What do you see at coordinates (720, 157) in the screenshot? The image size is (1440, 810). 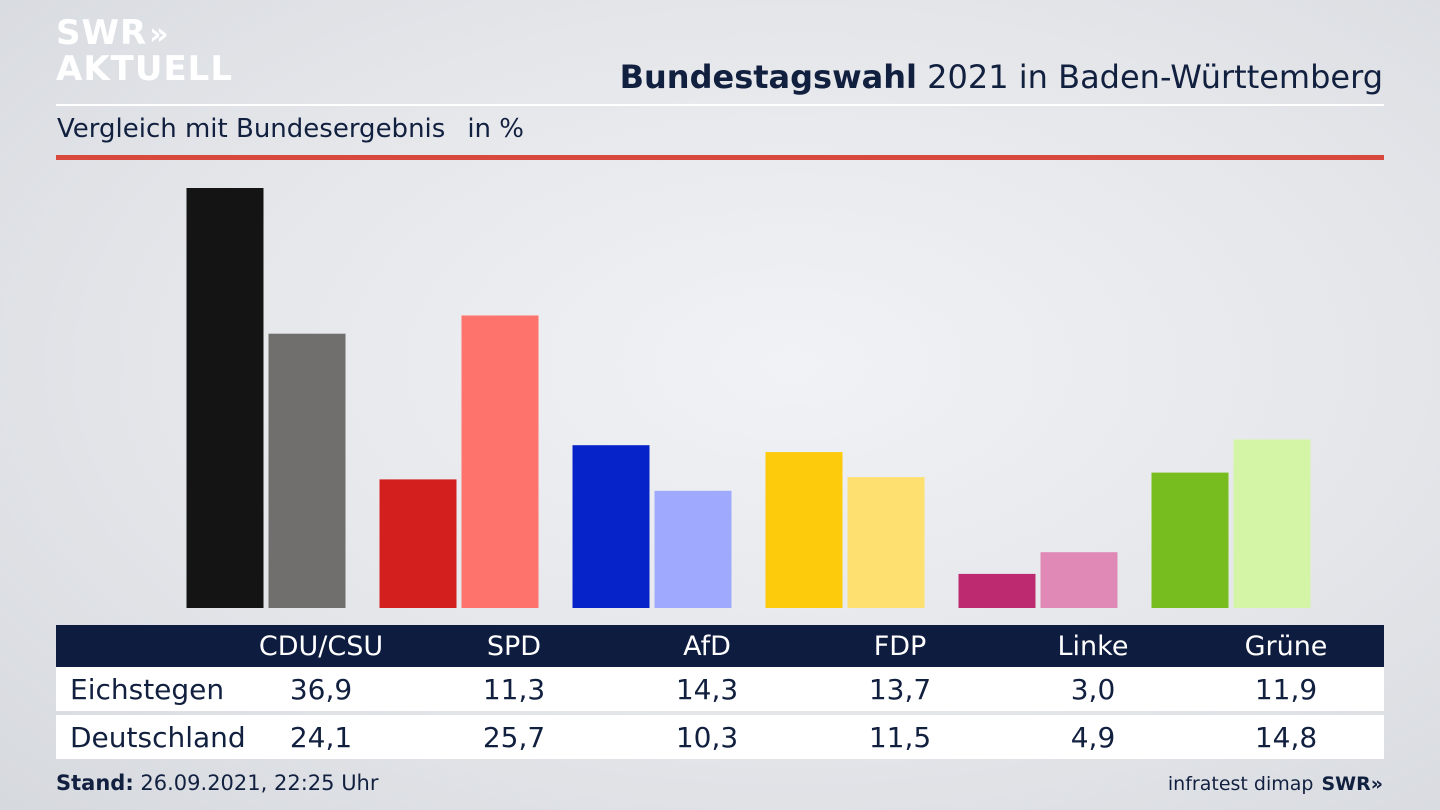 I see `accent-rule` at bounding box center [720, 157].